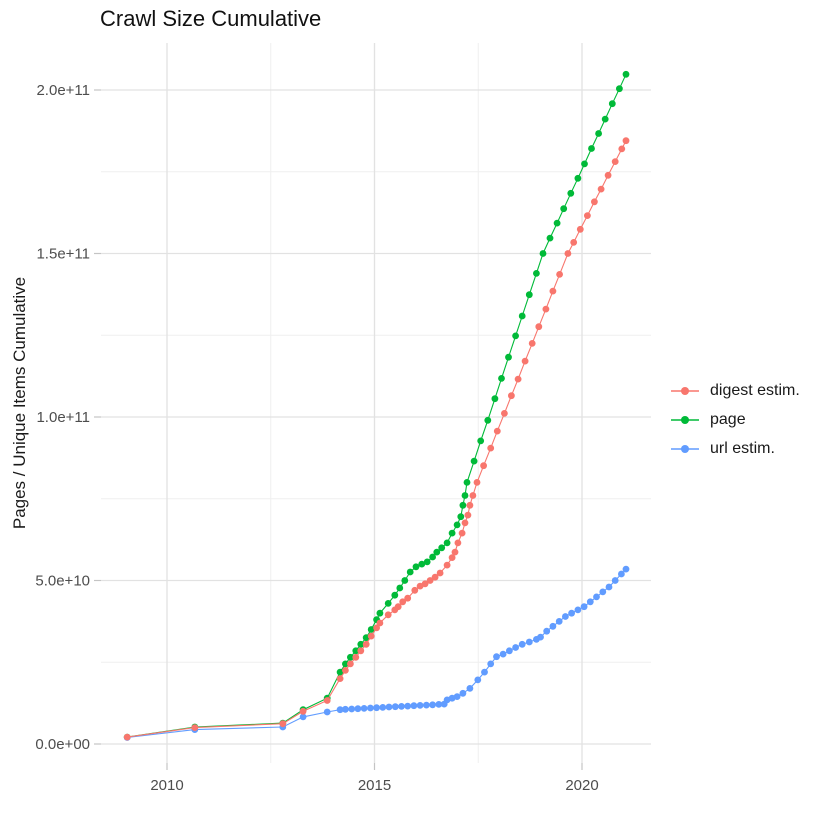 Image resolution: width=826 pixels, height=827 pixels. Describe the element at coordinates (685, 390) in the screenshot. I see `legend-key-icon` at that location.